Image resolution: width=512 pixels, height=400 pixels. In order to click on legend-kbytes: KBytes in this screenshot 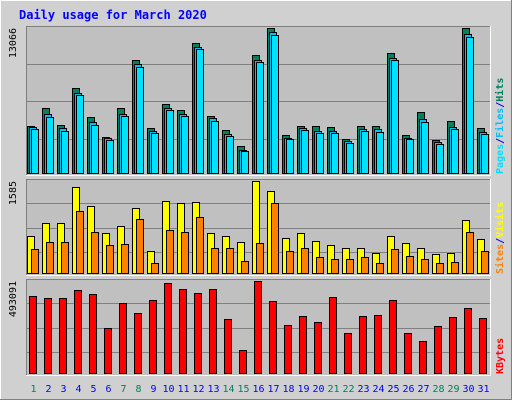, I will do `click(500, 356)`.